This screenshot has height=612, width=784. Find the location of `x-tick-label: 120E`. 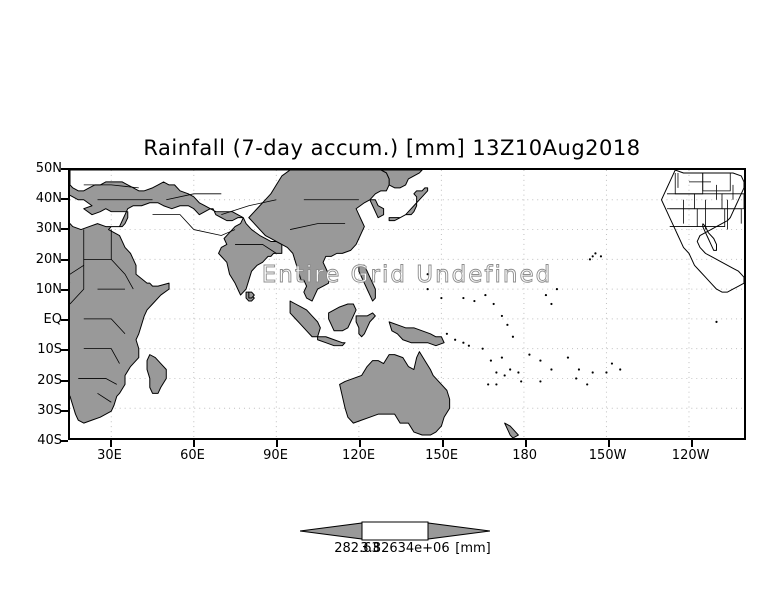

x-tick-label: 120E is located at coordinates (359, 455).